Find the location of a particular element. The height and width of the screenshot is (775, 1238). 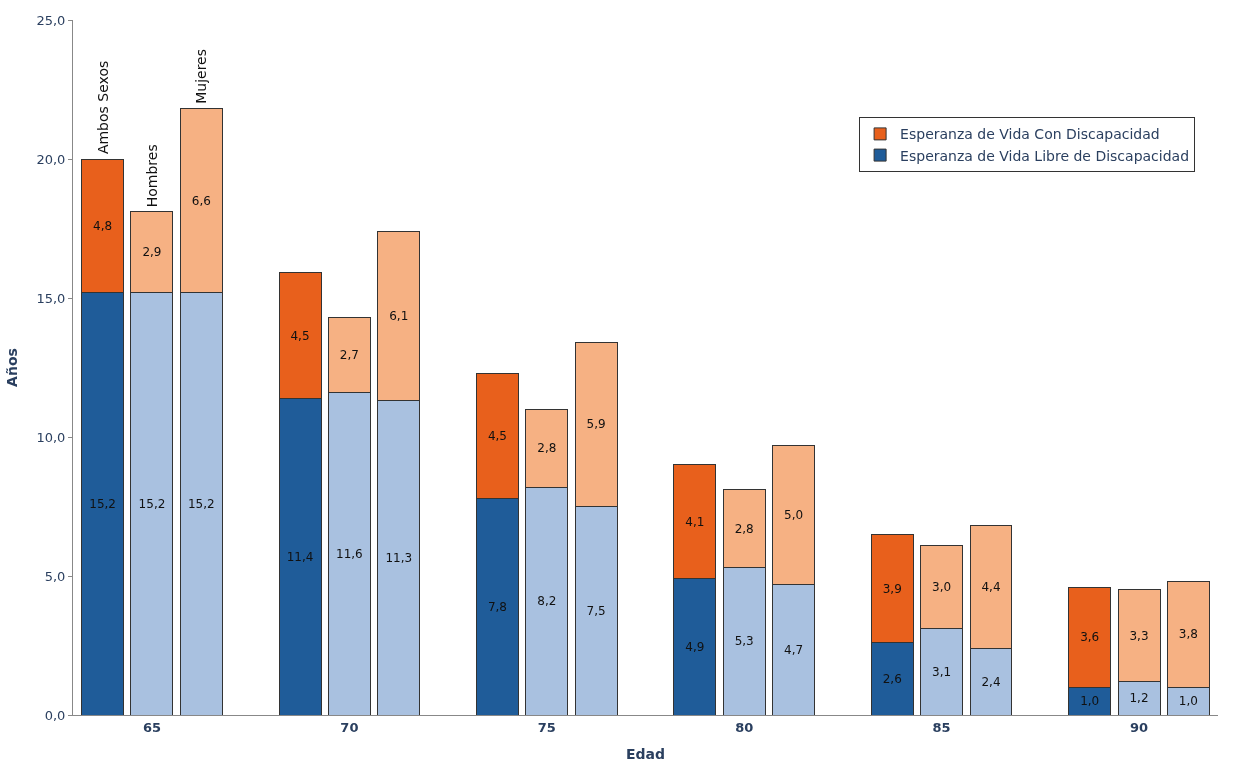

data-label: 4,7 is located at coordinates (794, 649).